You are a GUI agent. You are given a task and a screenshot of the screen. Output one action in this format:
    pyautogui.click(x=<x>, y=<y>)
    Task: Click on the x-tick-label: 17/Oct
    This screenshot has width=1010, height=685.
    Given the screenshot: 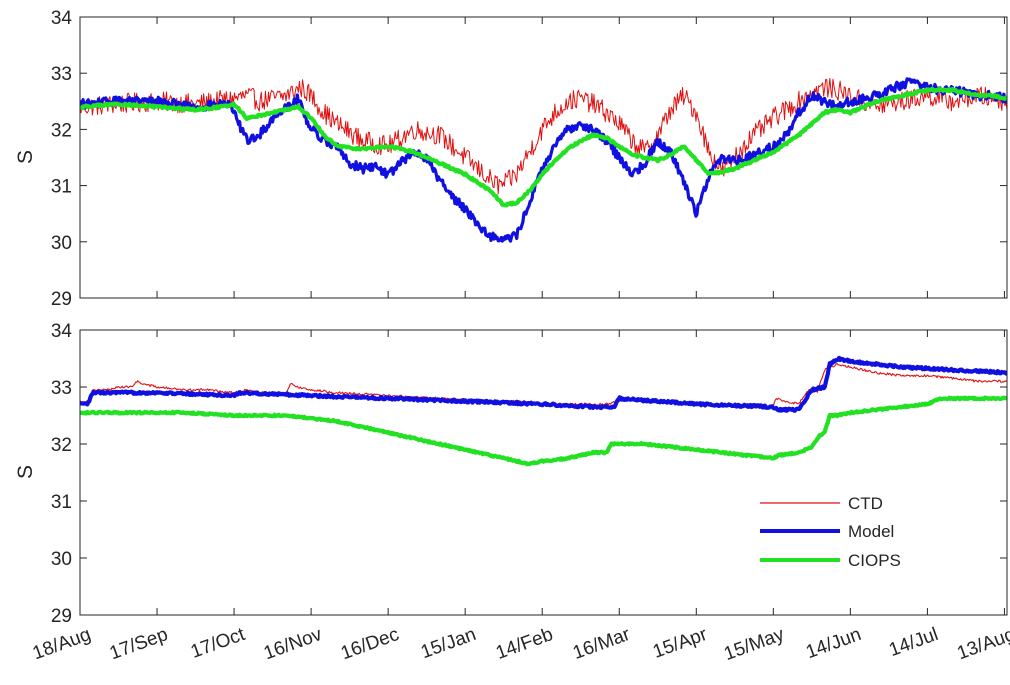 What is the action you would take?
    pyautogui.click(x=218, y=643)
    